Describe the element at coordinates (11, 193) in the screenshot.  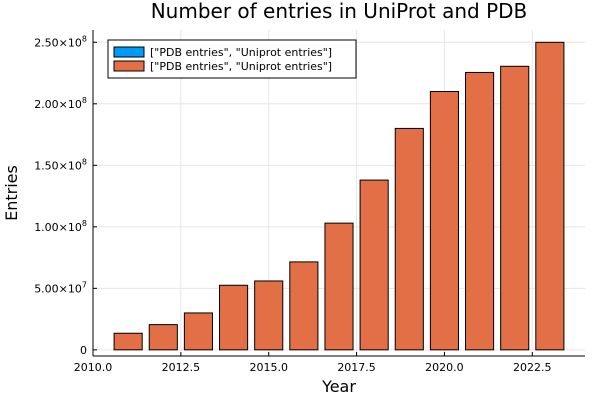
I see `y-axis-label: Entries` at that location.